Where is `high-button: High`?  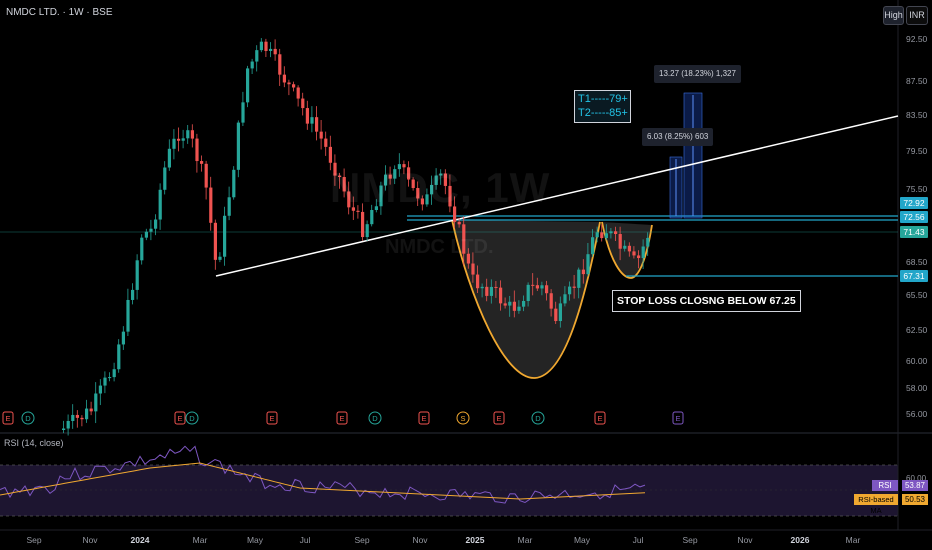 high-button: High is located at coordinates (893, 15).